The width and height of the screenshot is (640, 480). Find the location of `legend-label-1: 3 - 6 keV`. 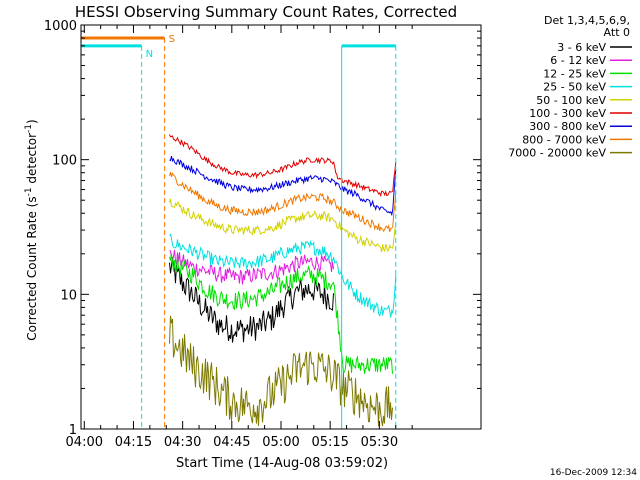

legend-label-1: 3 - 6 keV is located at coordinates (581, 47).